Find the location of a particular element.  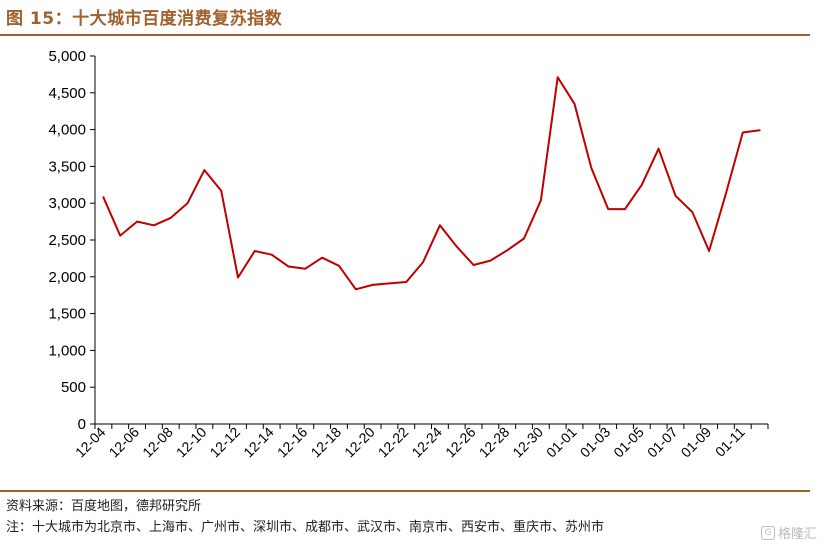

chart-title: 图 15：十大城市百度消费复苏指数 is located at coordinates (144, 19).